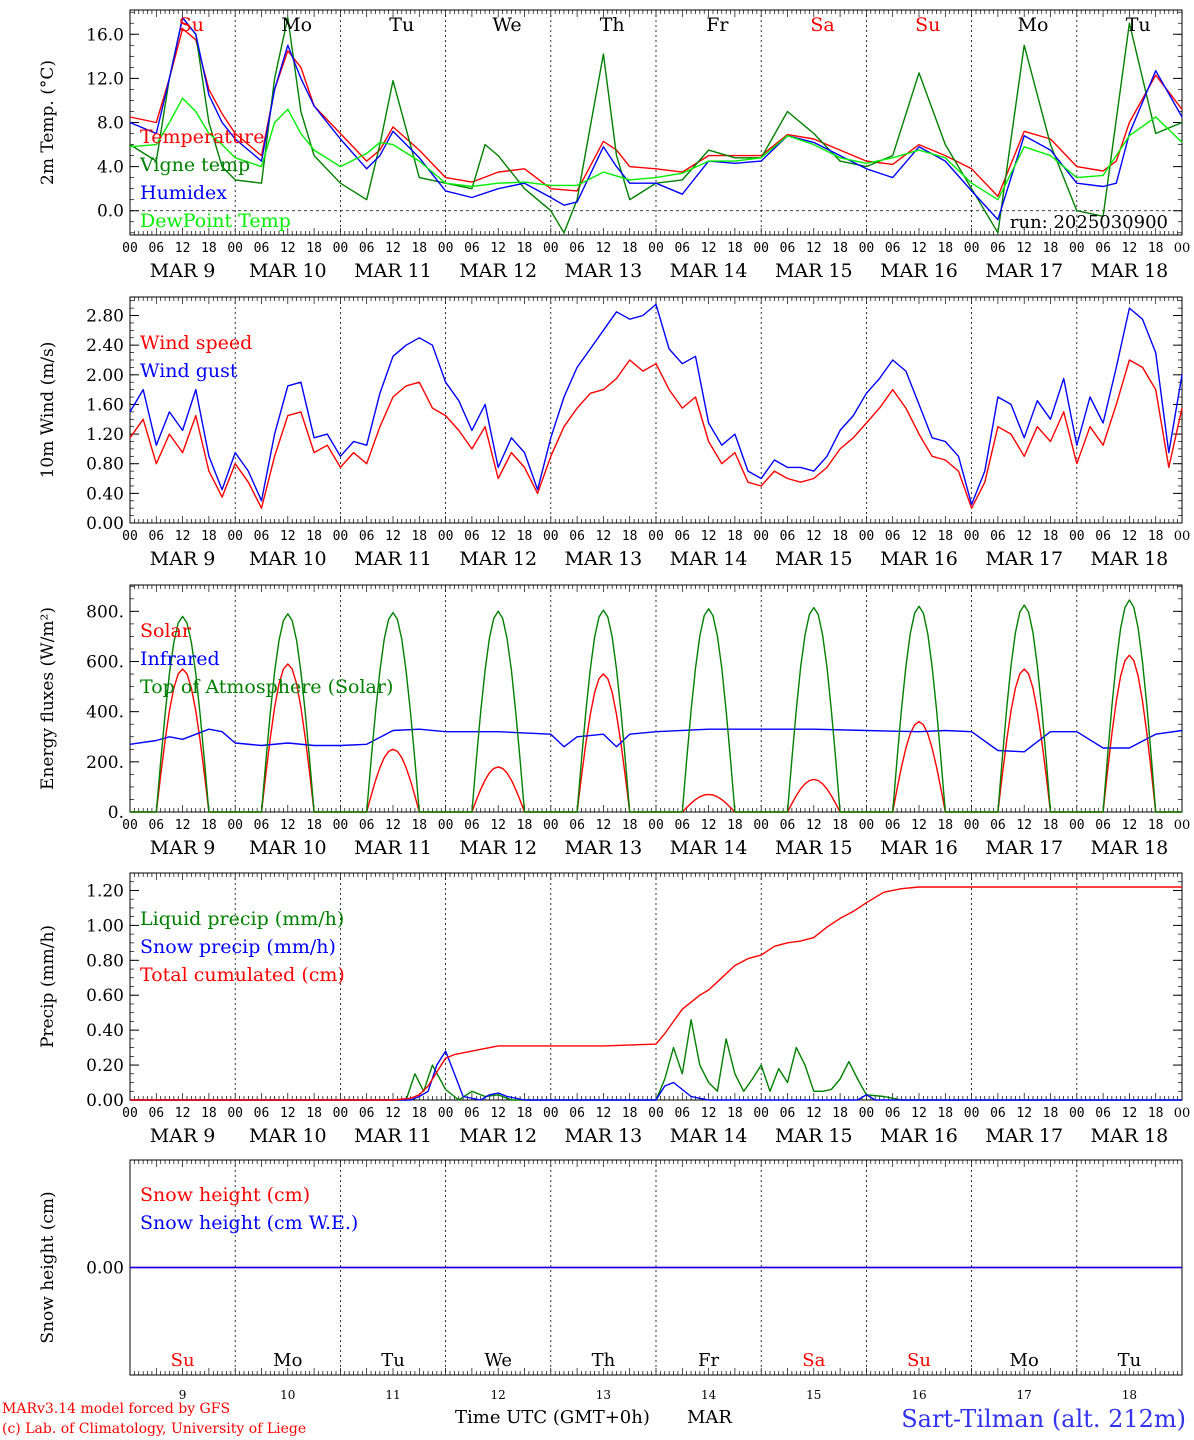  Describe the element at coordinates (708, 1360) in the screenshot. I see `day-name-bottom: Fr` at that location.